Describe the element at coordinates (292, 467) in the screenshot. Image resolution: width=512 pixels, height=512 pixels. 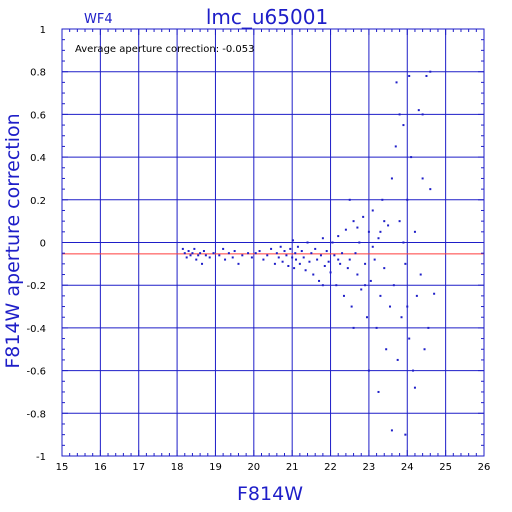
I see `x-tick-label: 21` at that location.